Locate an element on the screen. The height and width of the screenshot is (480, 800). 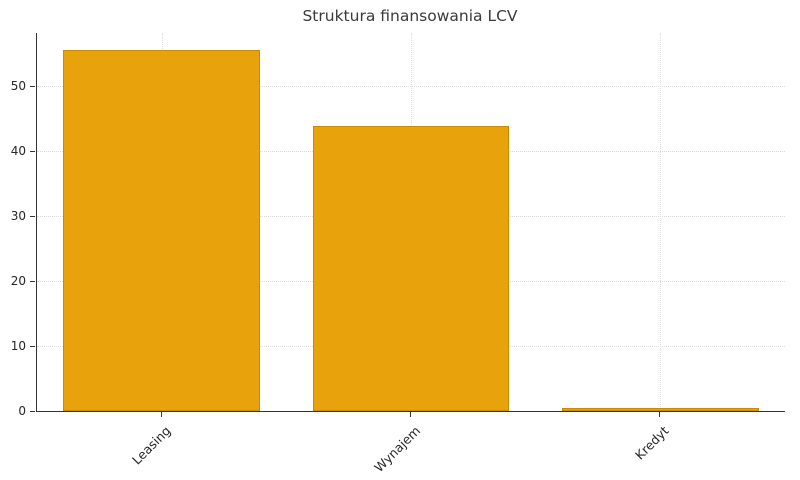
x-tick-label-wynajem: Wynajem is located at coordinates (396, 449).